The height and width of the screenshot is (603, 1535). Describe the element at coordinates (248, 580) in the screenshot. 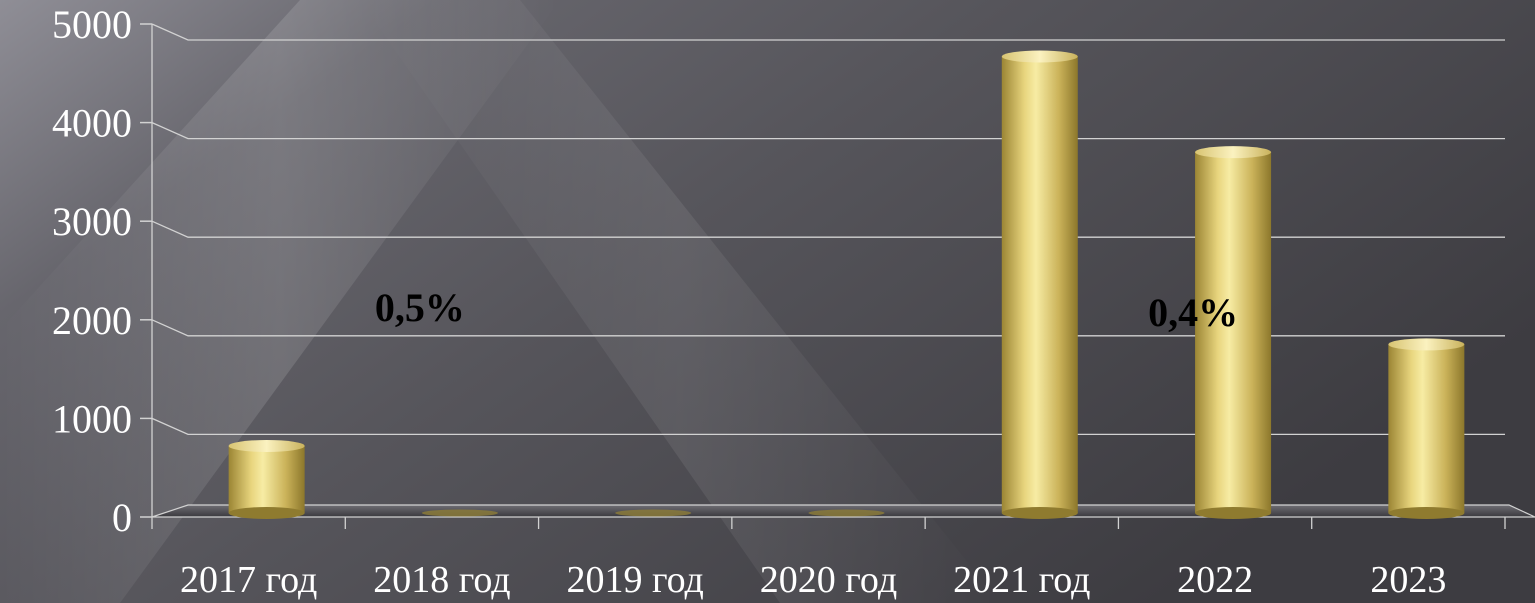

I see `x-tick-label: 2017 год` at that location.